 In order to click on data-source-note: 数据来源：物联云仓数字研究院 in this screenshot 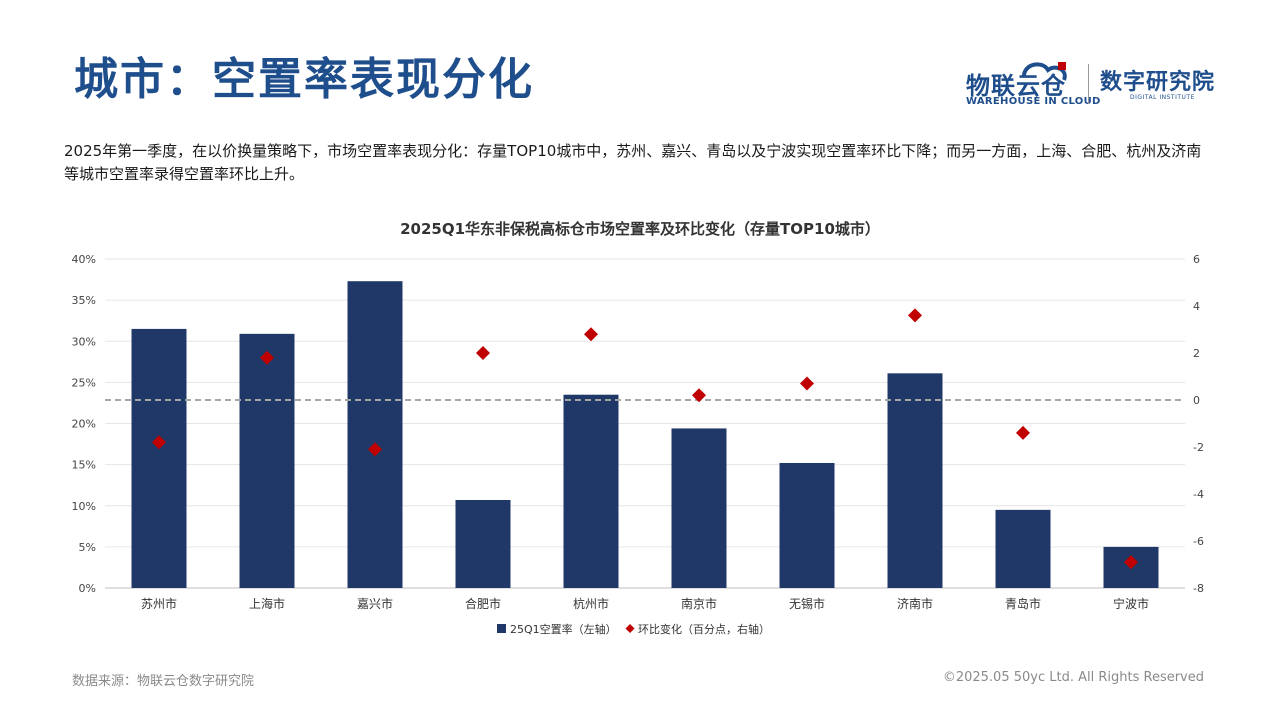, I will do `click(163, 681)`.